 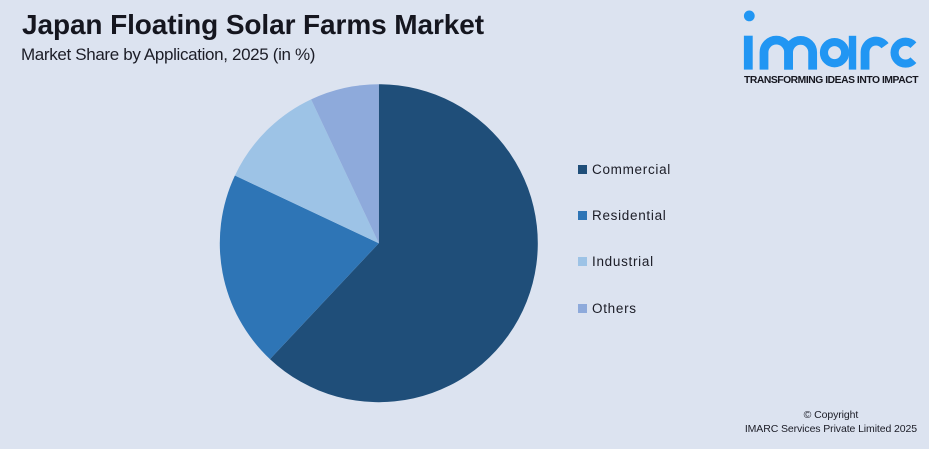 What do you see at coordinates (831, 80) in the screenshot?
I see `svg-text: TRANSFORMING IDEAS INTO IMPACT` at bounding box center [831, 80].